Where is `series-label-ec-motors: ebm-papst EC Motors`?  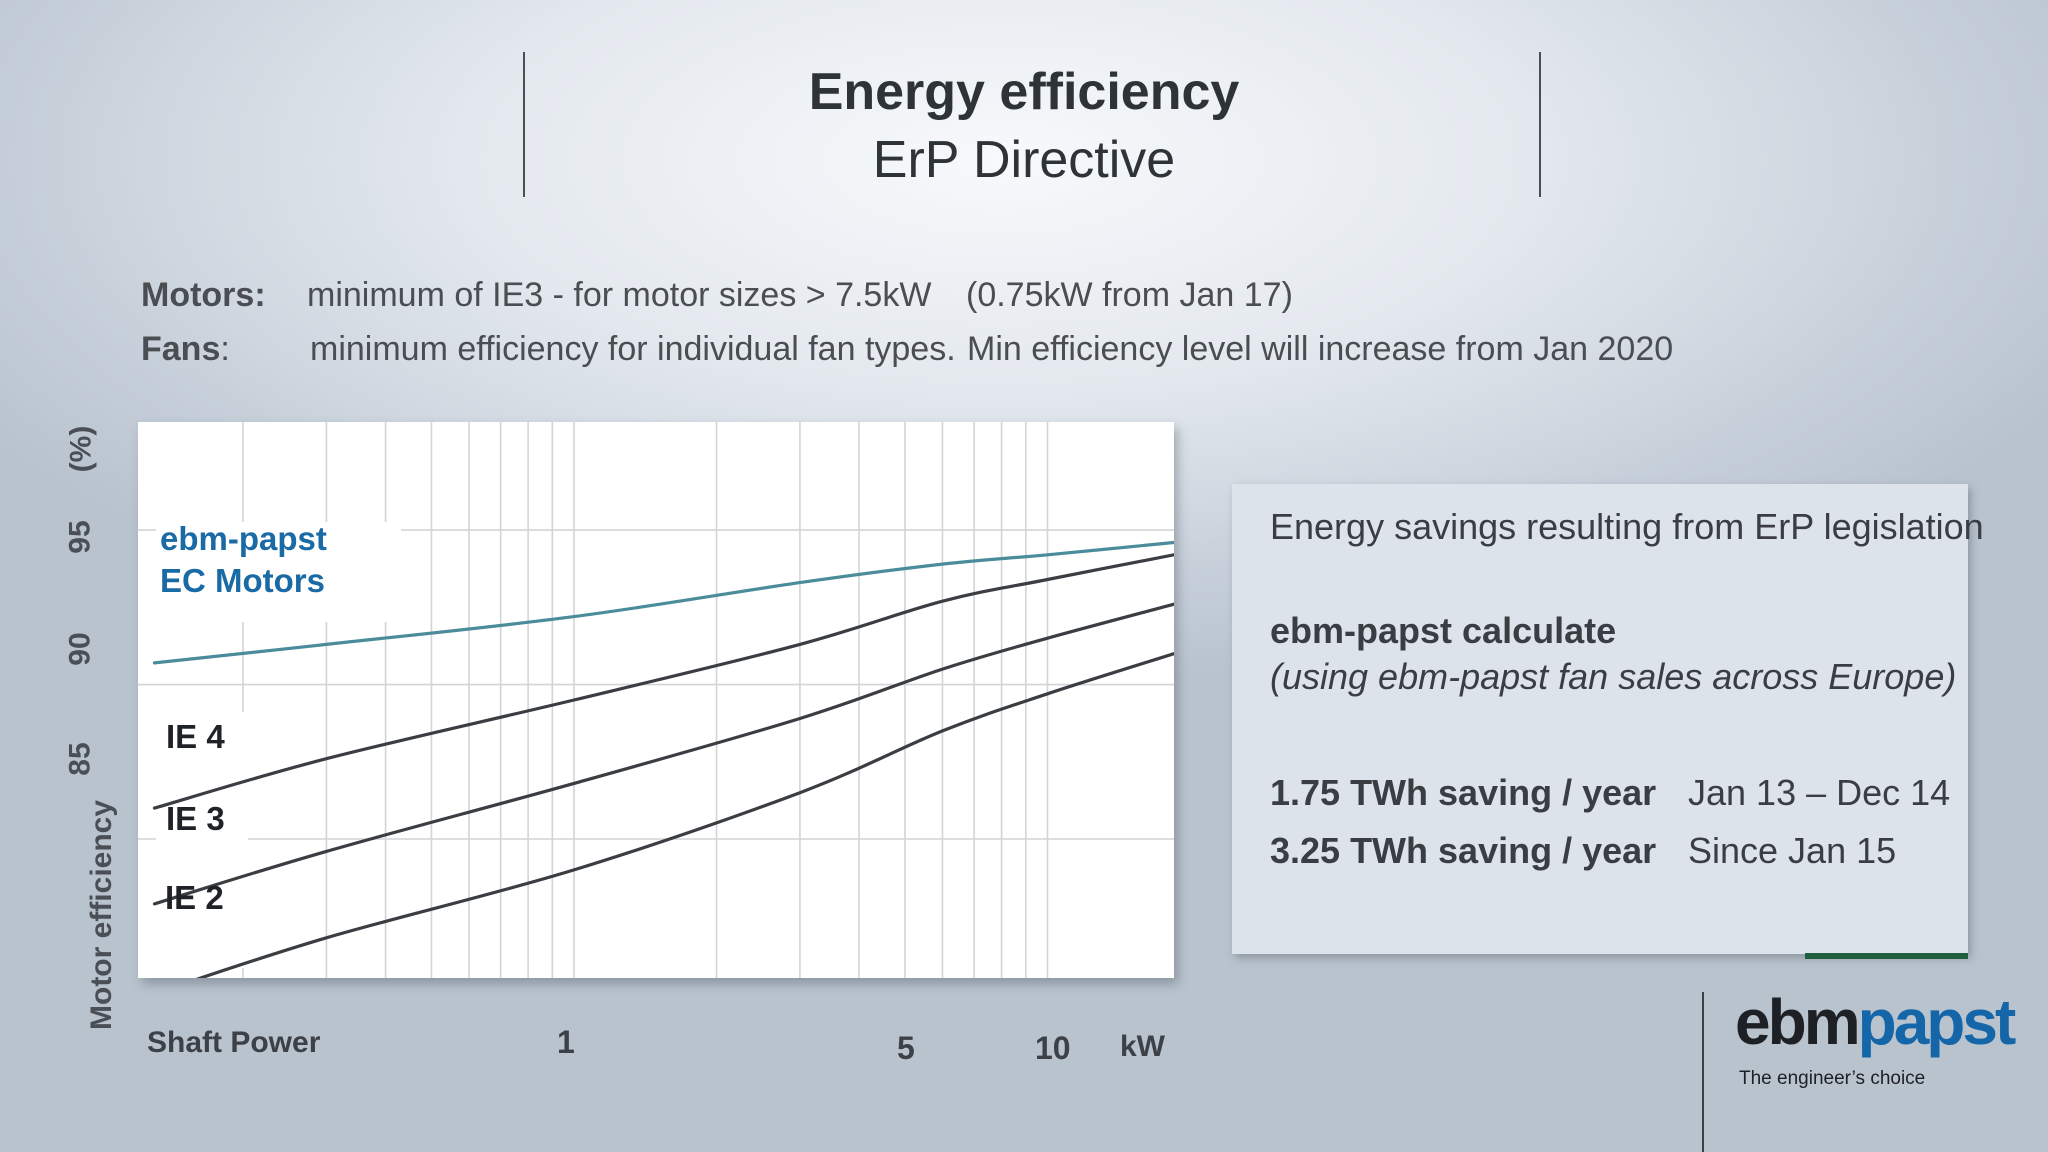
series-label-ec-motors: ebm-papst EC Motors is located at coordinates (243, 560).